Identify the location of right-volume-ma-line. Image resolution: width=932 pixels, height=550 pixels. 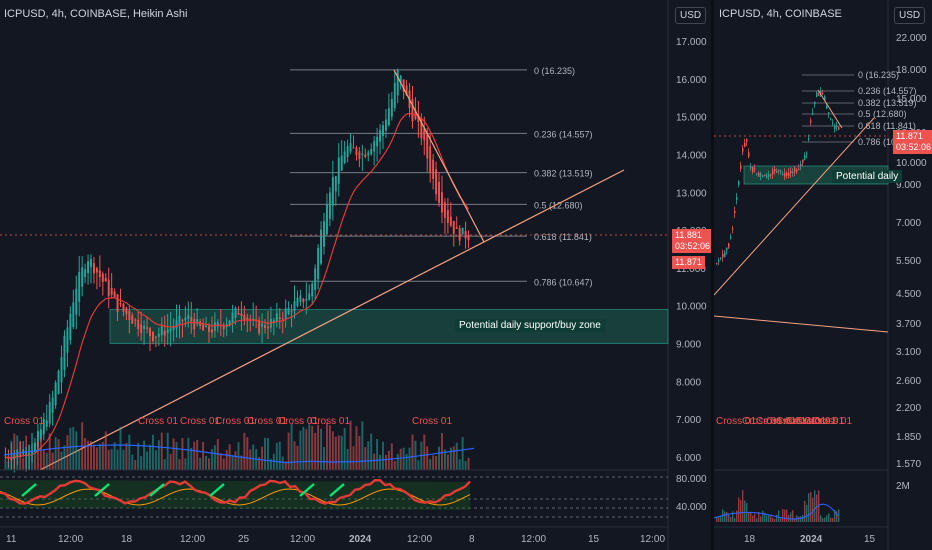
(776, 511).